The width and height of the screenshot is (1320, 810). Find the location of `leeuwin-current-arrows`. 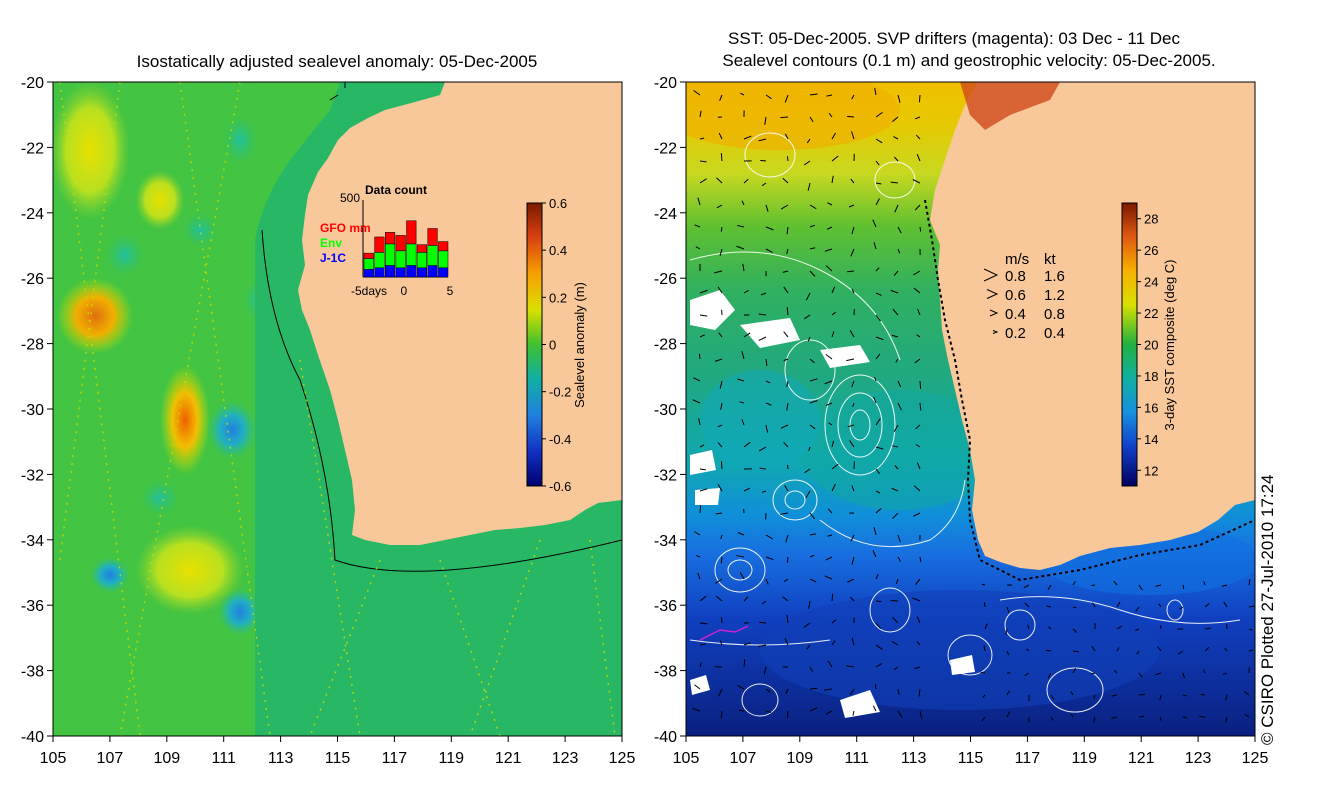

leeuwin-current-arrows is located at coordinates (1089, 390).